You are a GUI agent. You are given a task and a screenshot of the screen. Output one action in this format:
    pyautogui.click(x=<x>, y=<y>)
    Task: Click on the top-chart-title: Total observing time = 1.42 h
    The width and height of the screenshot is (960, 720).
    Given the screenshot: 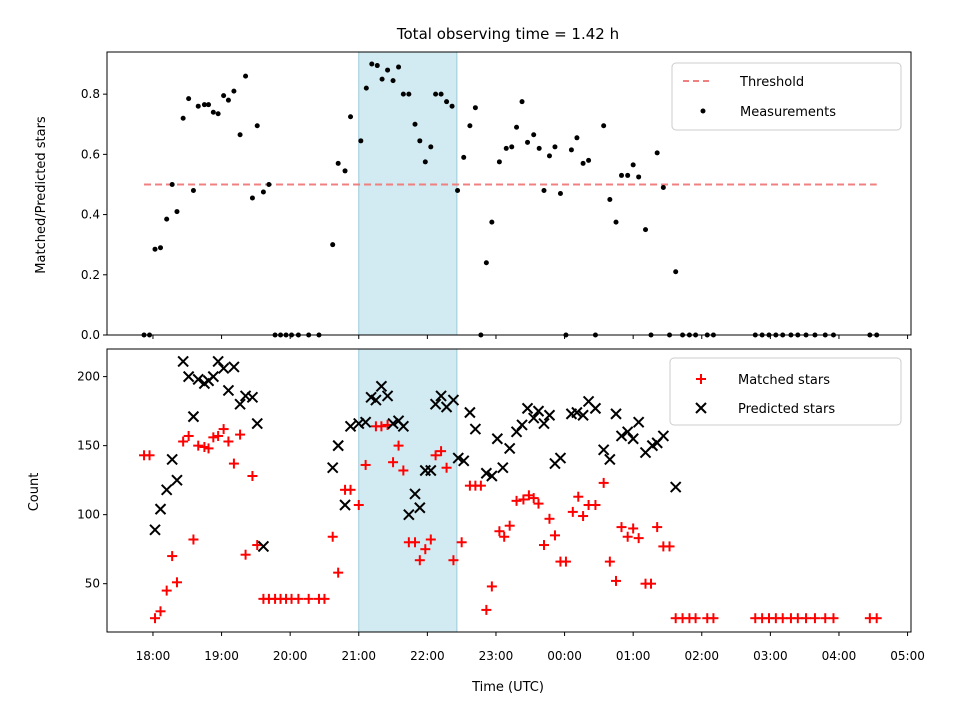 What is the action you would take?
    pyautogui.click(x=507, y=34)
    